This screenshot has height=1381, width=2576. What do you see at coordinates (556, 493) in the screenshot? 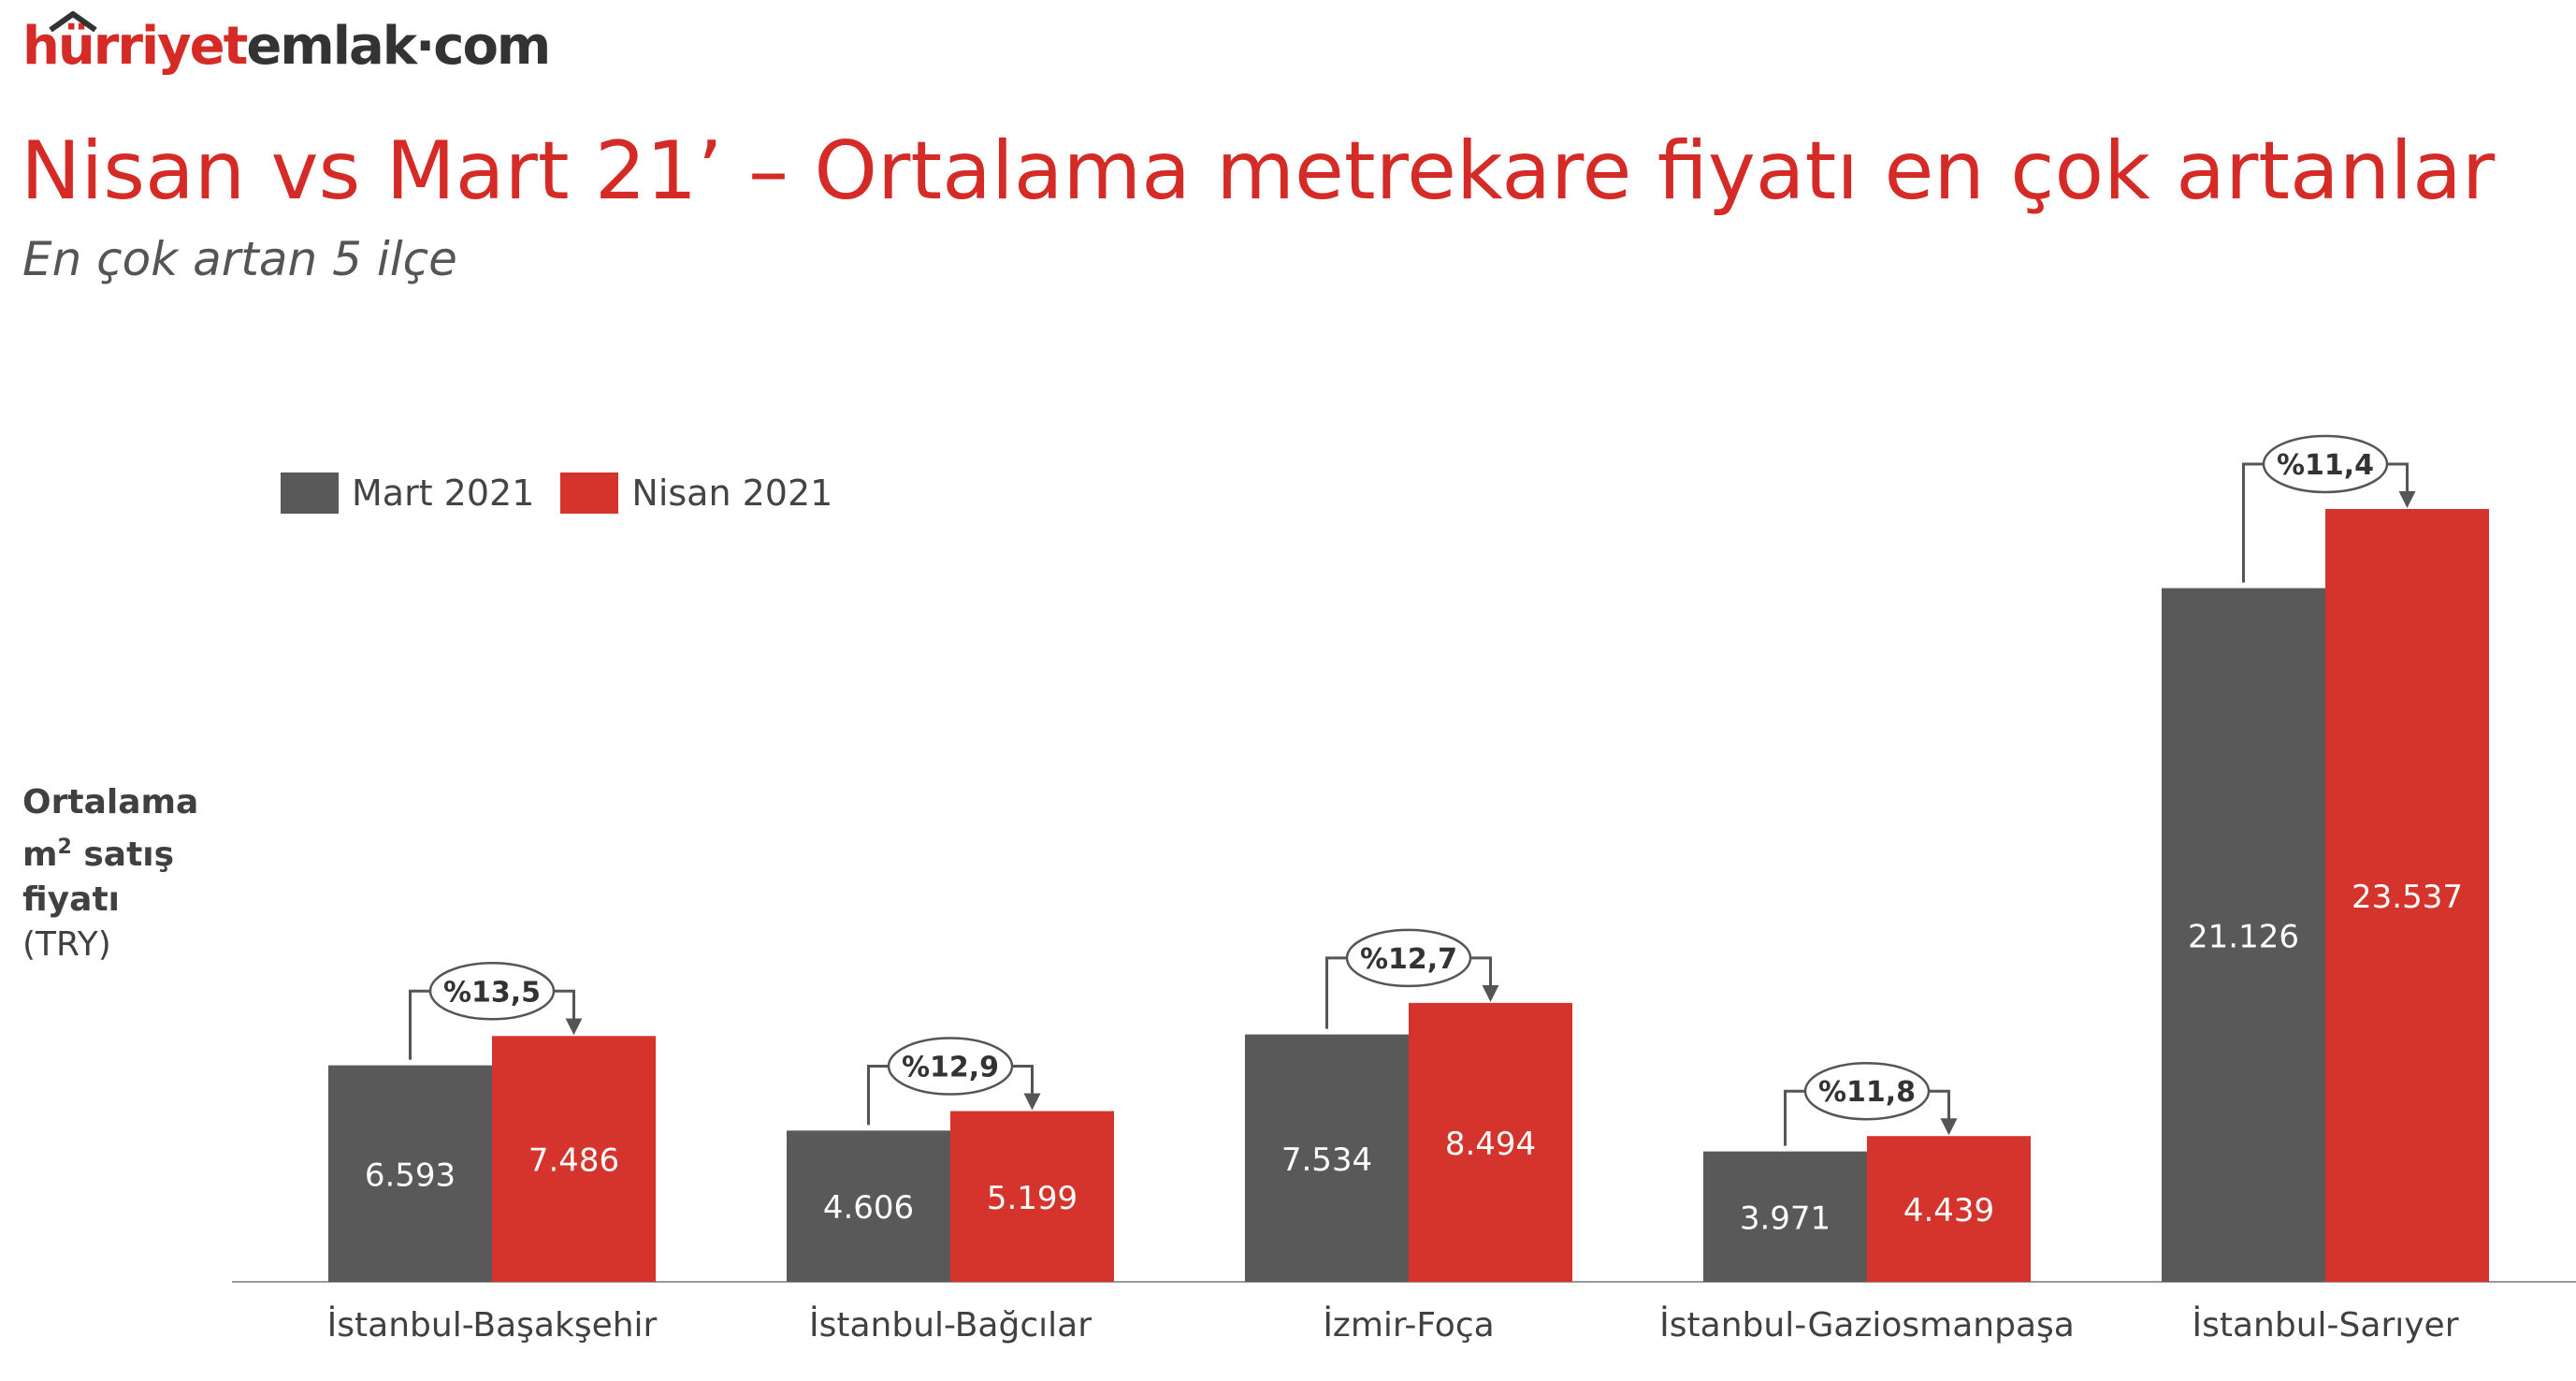
I see `legend: Mart 2021 Nisan 2021` at bounding box center [556, 493].